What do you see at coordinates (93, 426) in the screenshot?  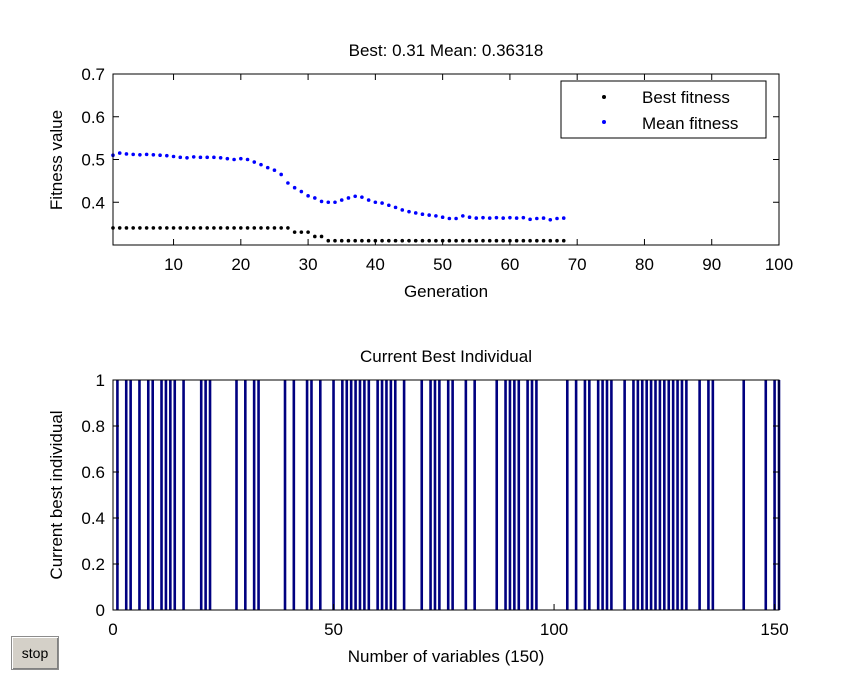 I see `y-tick-label: 0.8` at bounding box center [93, 426].